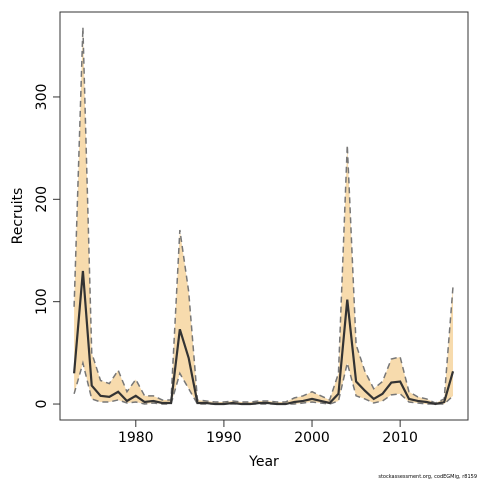  What do you see at coordinates (42, 97) in the screenshot?
I see `y-tick-label: 300` at bounding box center [42, 97].